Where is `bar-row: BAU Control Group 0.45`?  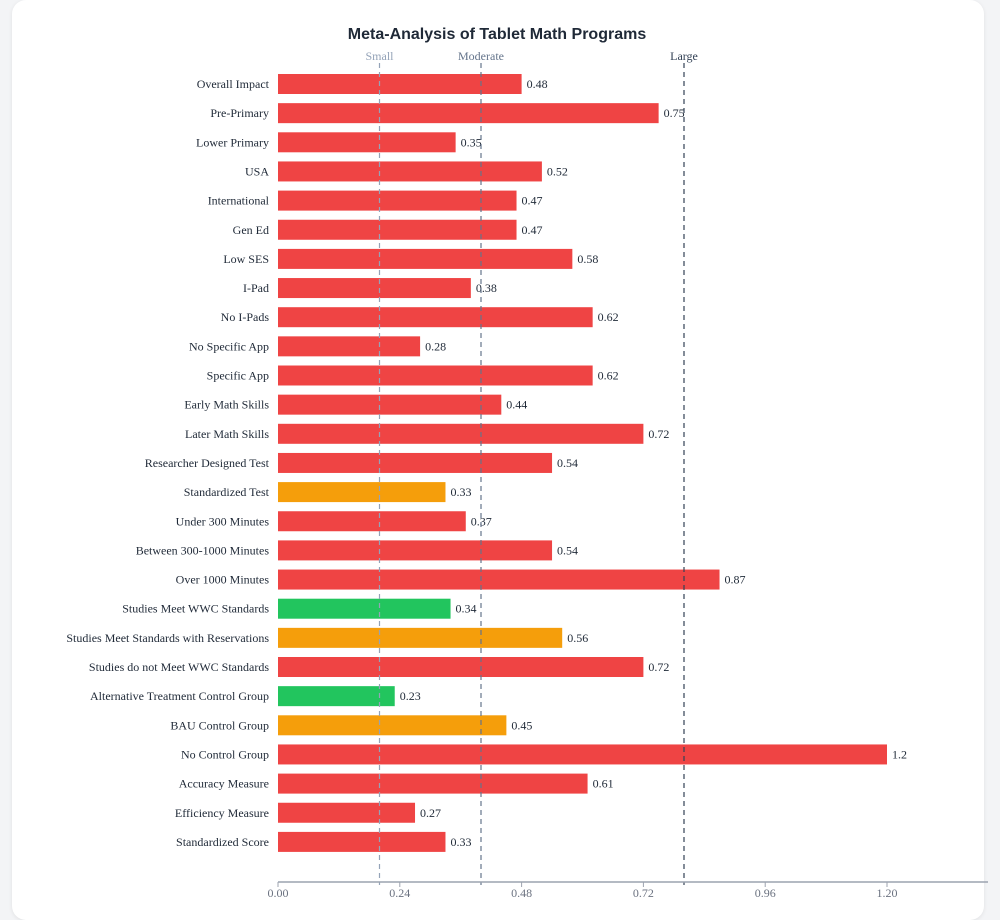
bar-row: BAU Control Group 0.45 is located at coordinates (351, 725).